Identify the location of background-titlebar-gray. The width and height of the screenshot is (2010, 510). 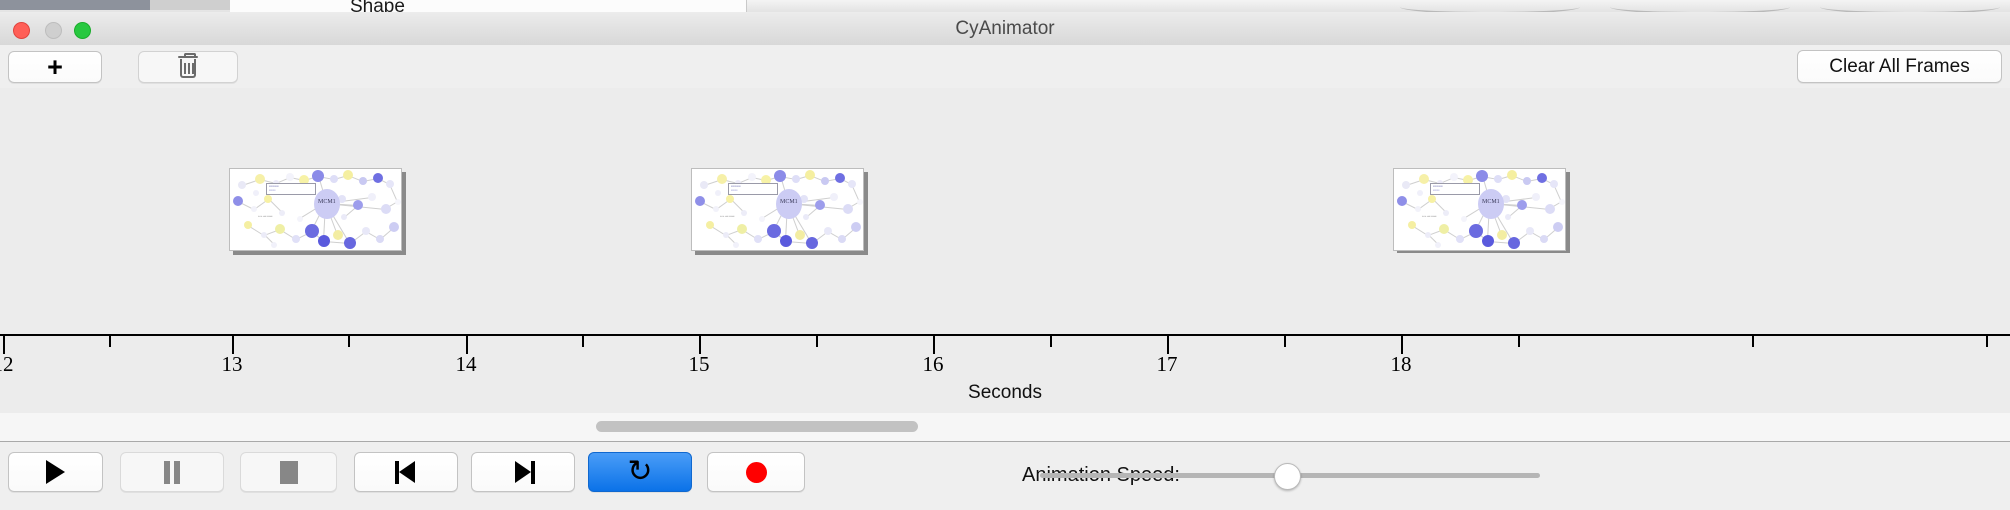
(190, 5).